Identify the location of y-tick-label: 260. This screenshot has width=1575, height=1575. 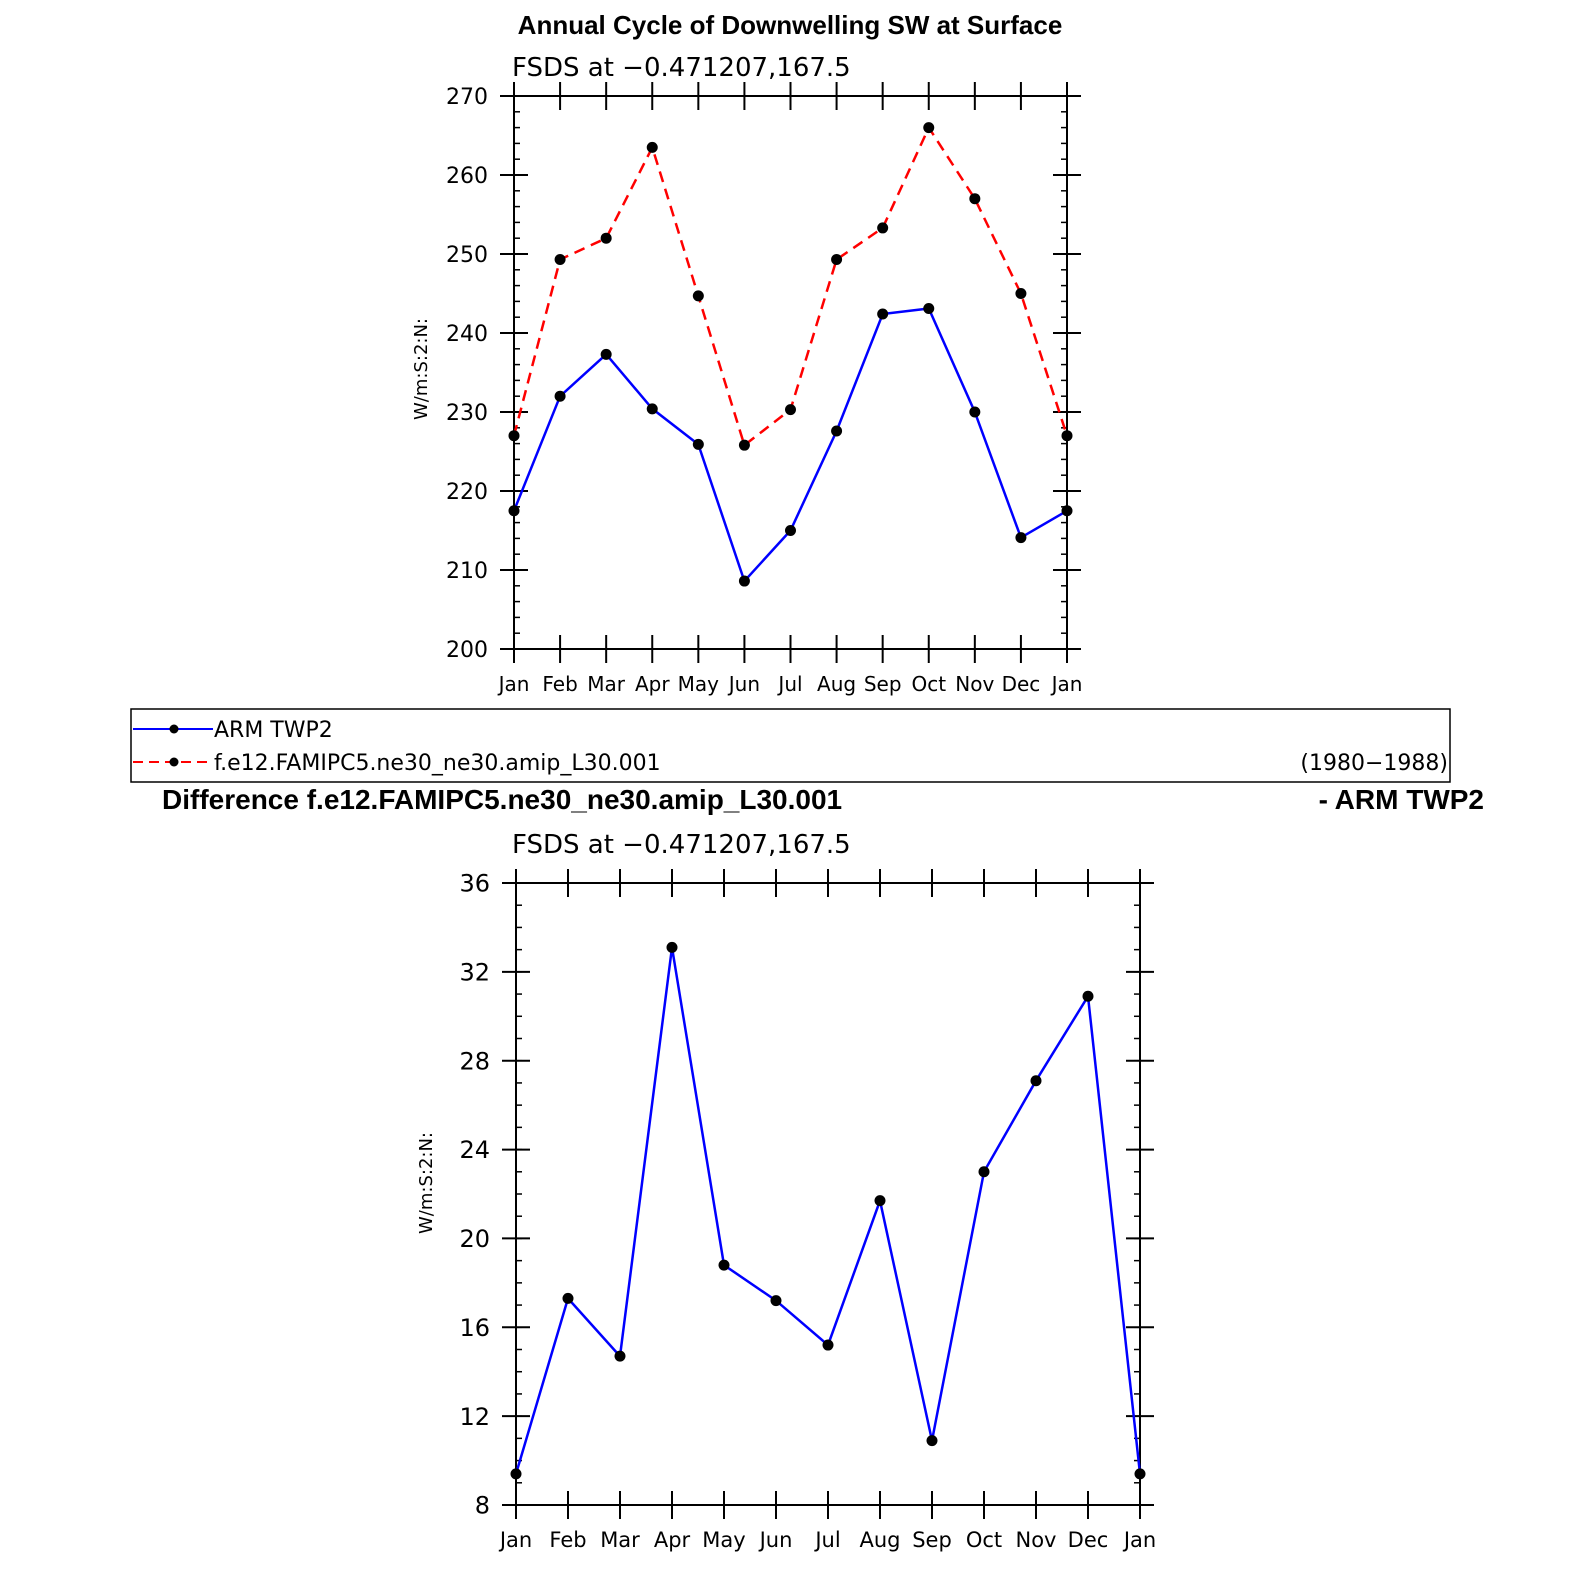
(467, 176).